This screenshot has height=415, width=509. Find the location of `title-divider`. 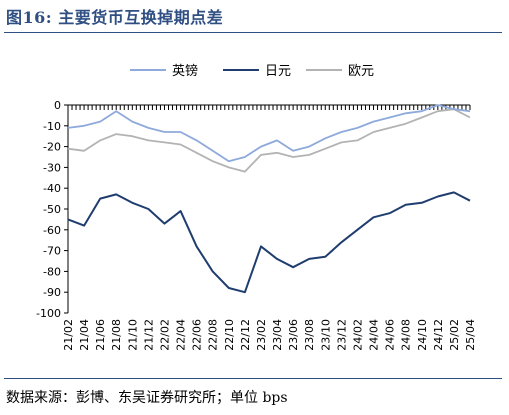

title-divider is located at coordinates (253, 32).